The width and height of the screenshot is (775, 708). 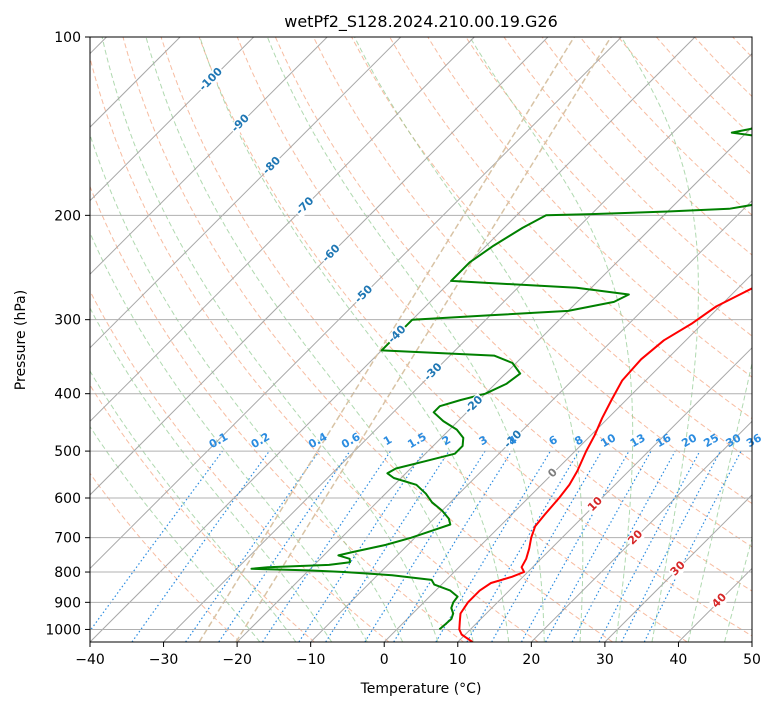 I want to click on y-axis-title: Pressure (hPa), so click(x=21, y=340).